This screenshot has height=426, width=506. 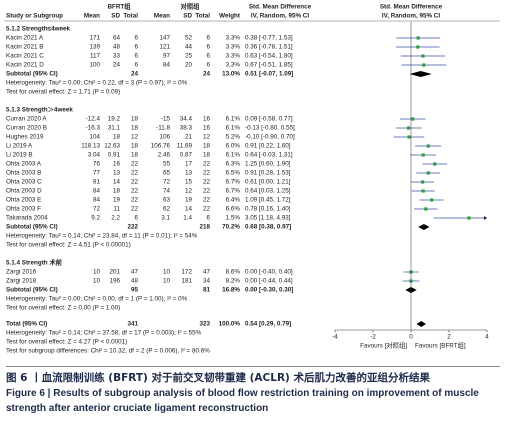 What do you see at coordinates (114, 119) in the screenshot?
I see `cell: 19.2` at bounding box center [114, 119].